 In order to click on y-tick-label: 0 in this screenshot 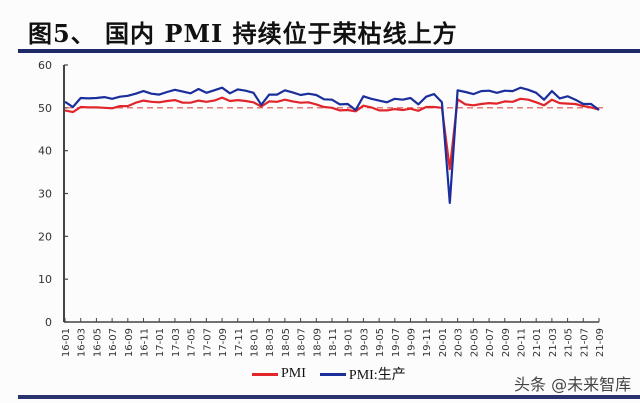, I will do `click(48, 322)`.